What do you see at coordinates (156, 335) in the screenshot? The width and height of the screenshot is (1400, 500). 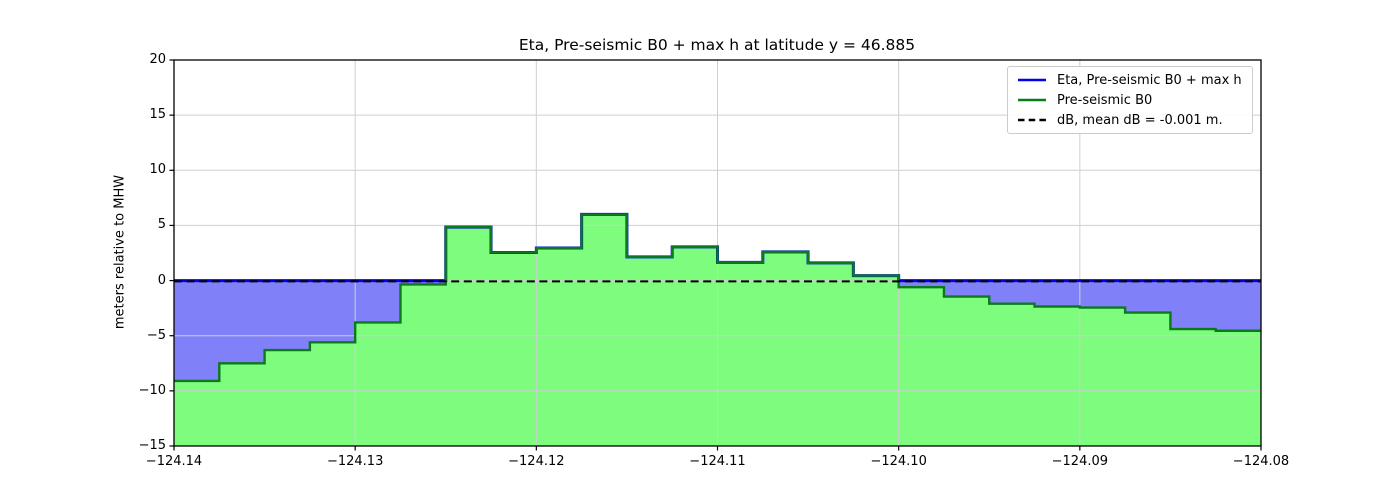 I see `y-tick-label: −5` at bounding box center [156, 335].